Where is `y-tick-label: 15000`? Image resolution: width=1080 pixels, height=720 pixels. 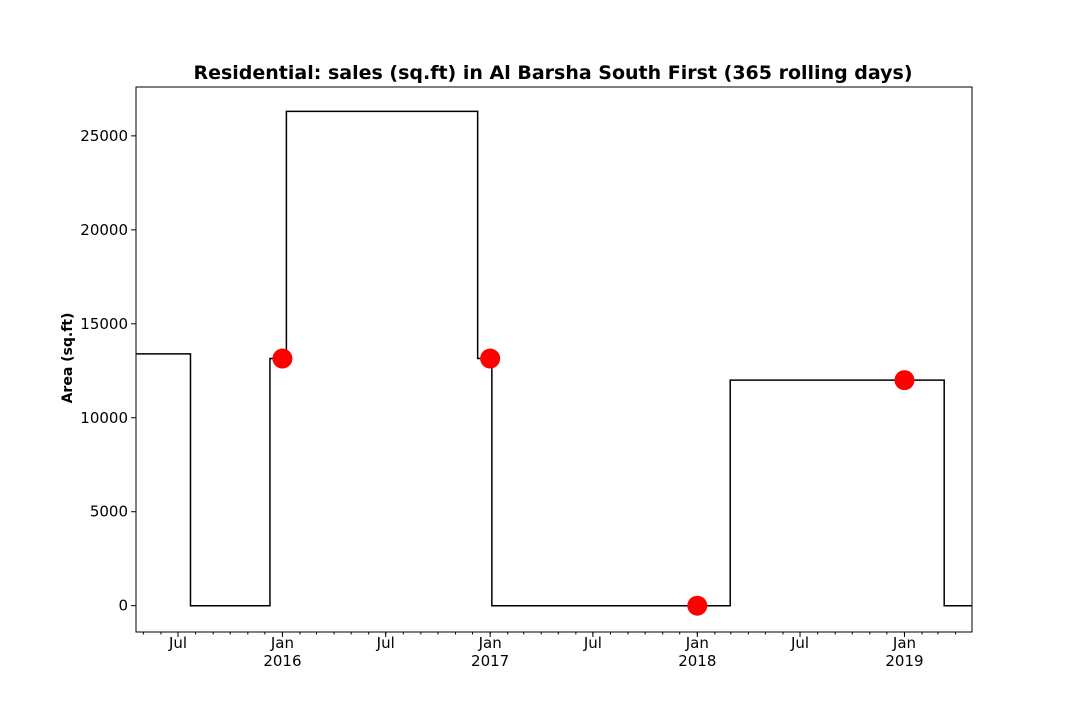 y-tick-label: 15000 is located at coordinates (104, 324).